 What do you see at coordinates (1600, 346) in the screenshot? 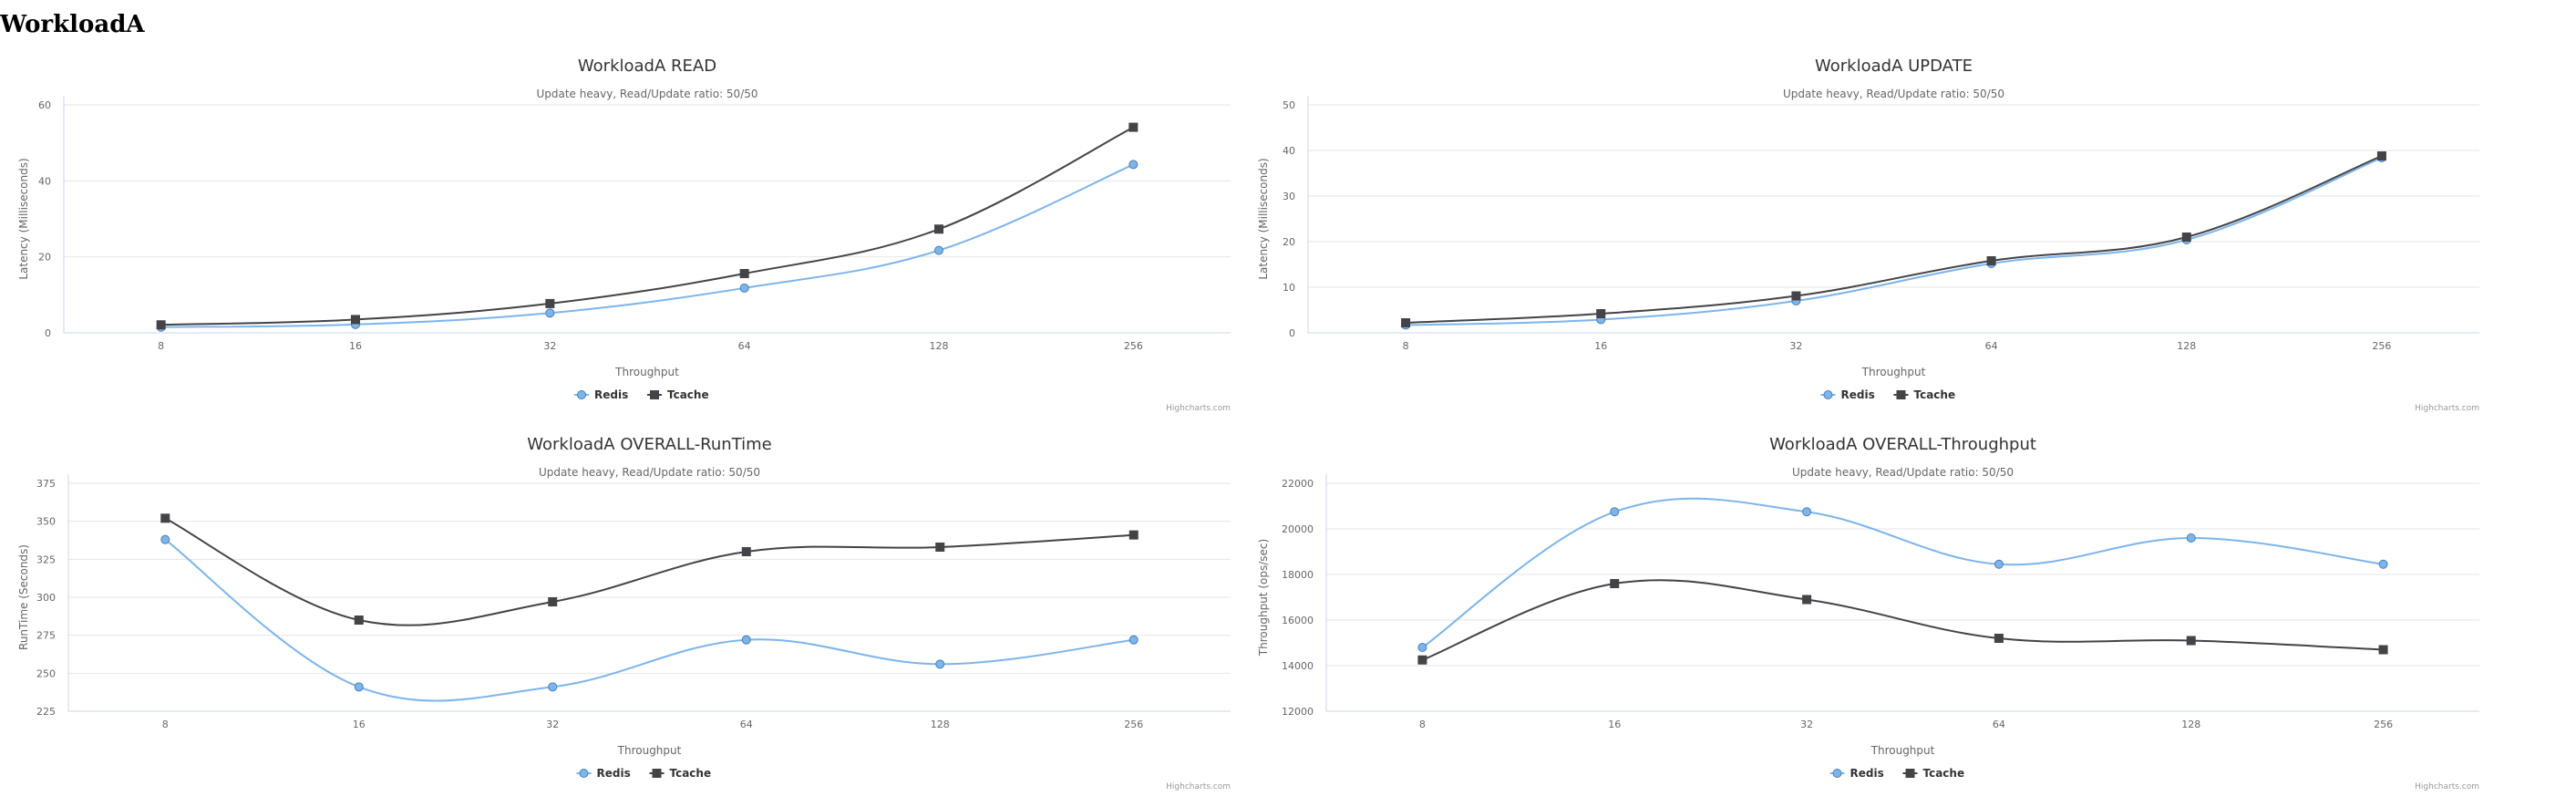
I see `x-tick-label: 16` at bounding box center [1600, 346].